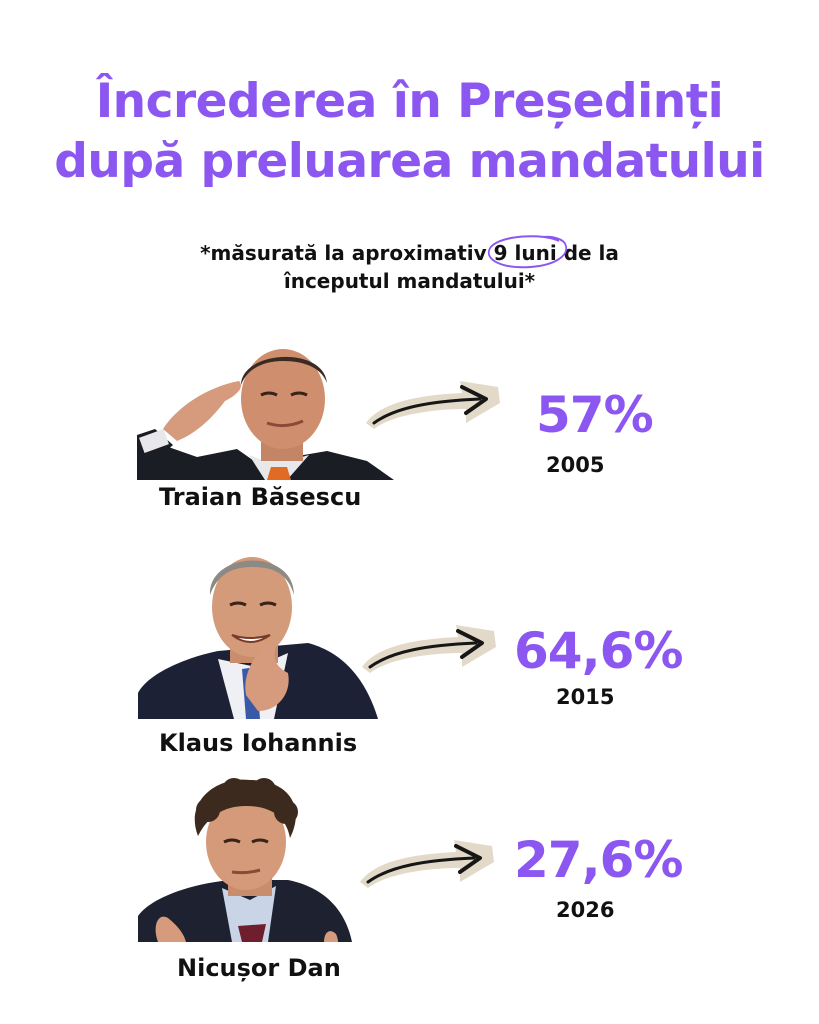  What do you see at coordinates (591, 253) in the screenshot?
I see `subtitle-after: de la` at bounding box center [591, 253].